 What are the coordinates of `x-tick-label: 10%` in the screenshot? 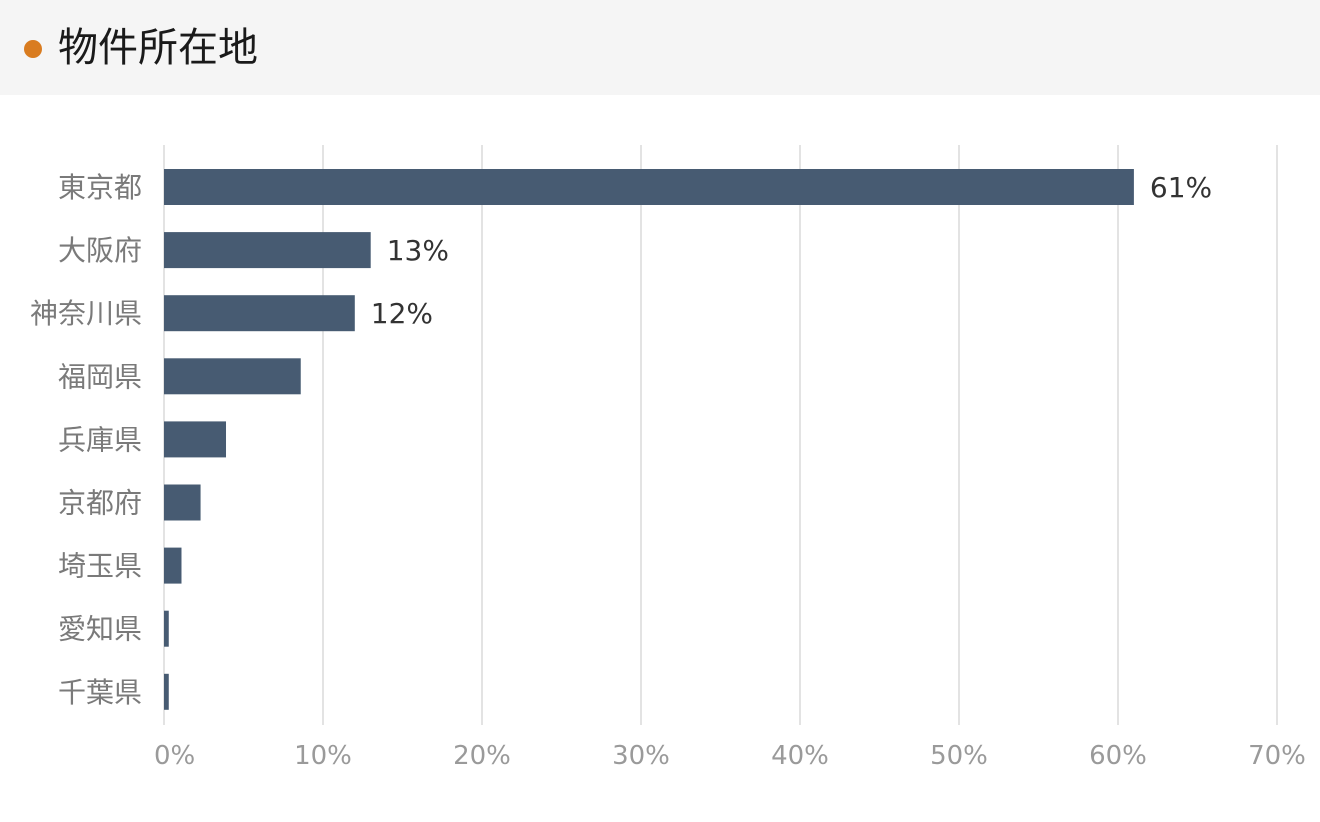 It's located at (323, 756).